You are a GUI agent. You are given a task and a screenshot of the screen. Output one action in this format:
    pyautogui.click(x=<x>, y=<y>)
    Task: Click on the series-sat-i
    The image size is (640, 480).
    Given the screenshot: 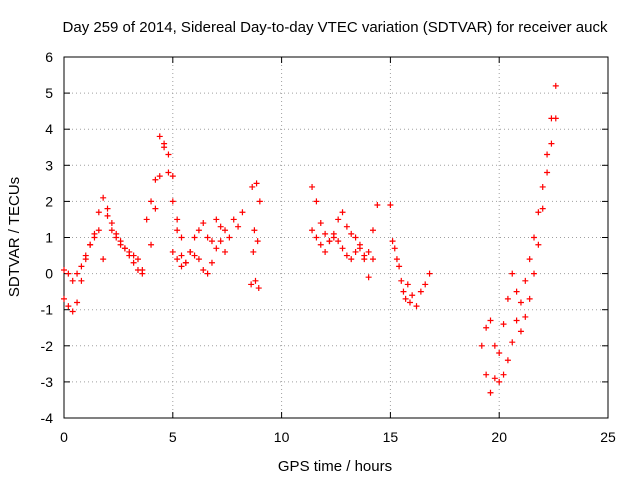 What is the action you would take?
    pyautogui.click(x=518, y=255)
    